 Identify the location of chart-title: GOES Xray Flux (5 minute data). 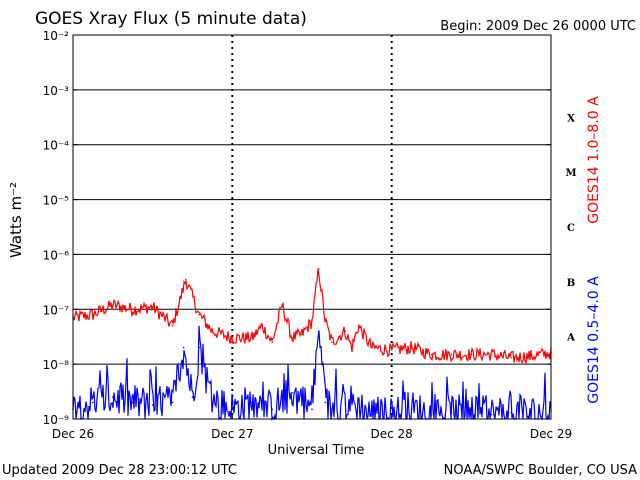
(171, 19).